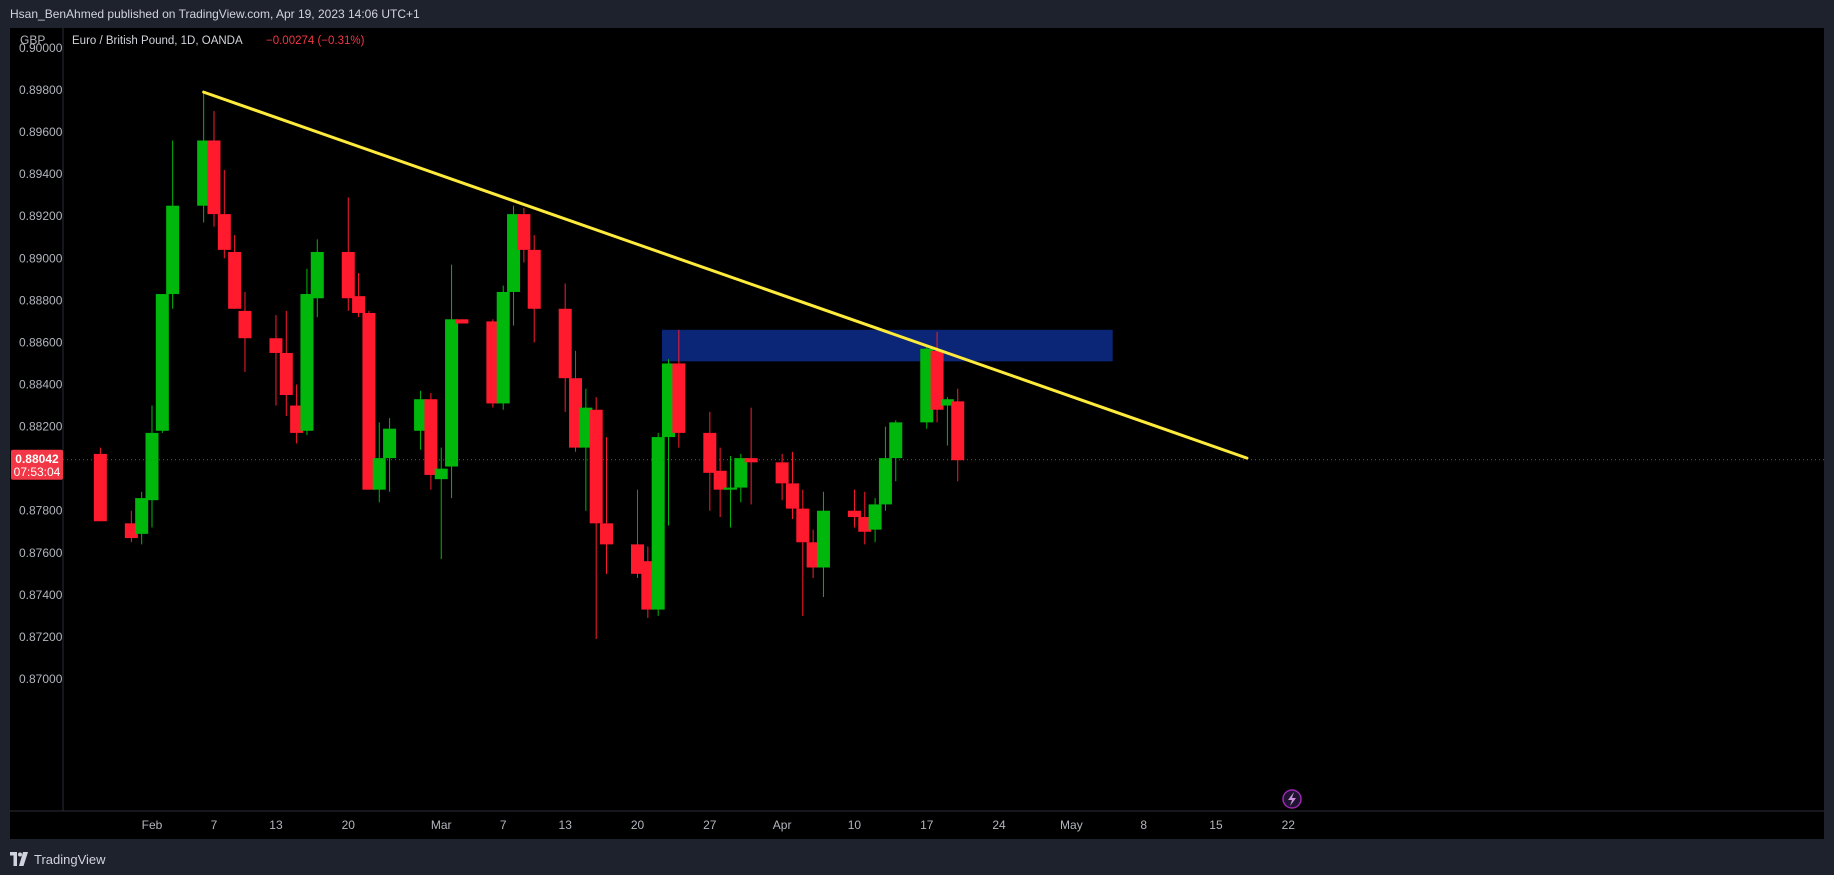 The width and height of the screenshot is (1834, 875). What do you see at coordinates (37, 472) in the screenshot?
I see `candle-countdown: 07:53:04` at bounding box center [37, 472].